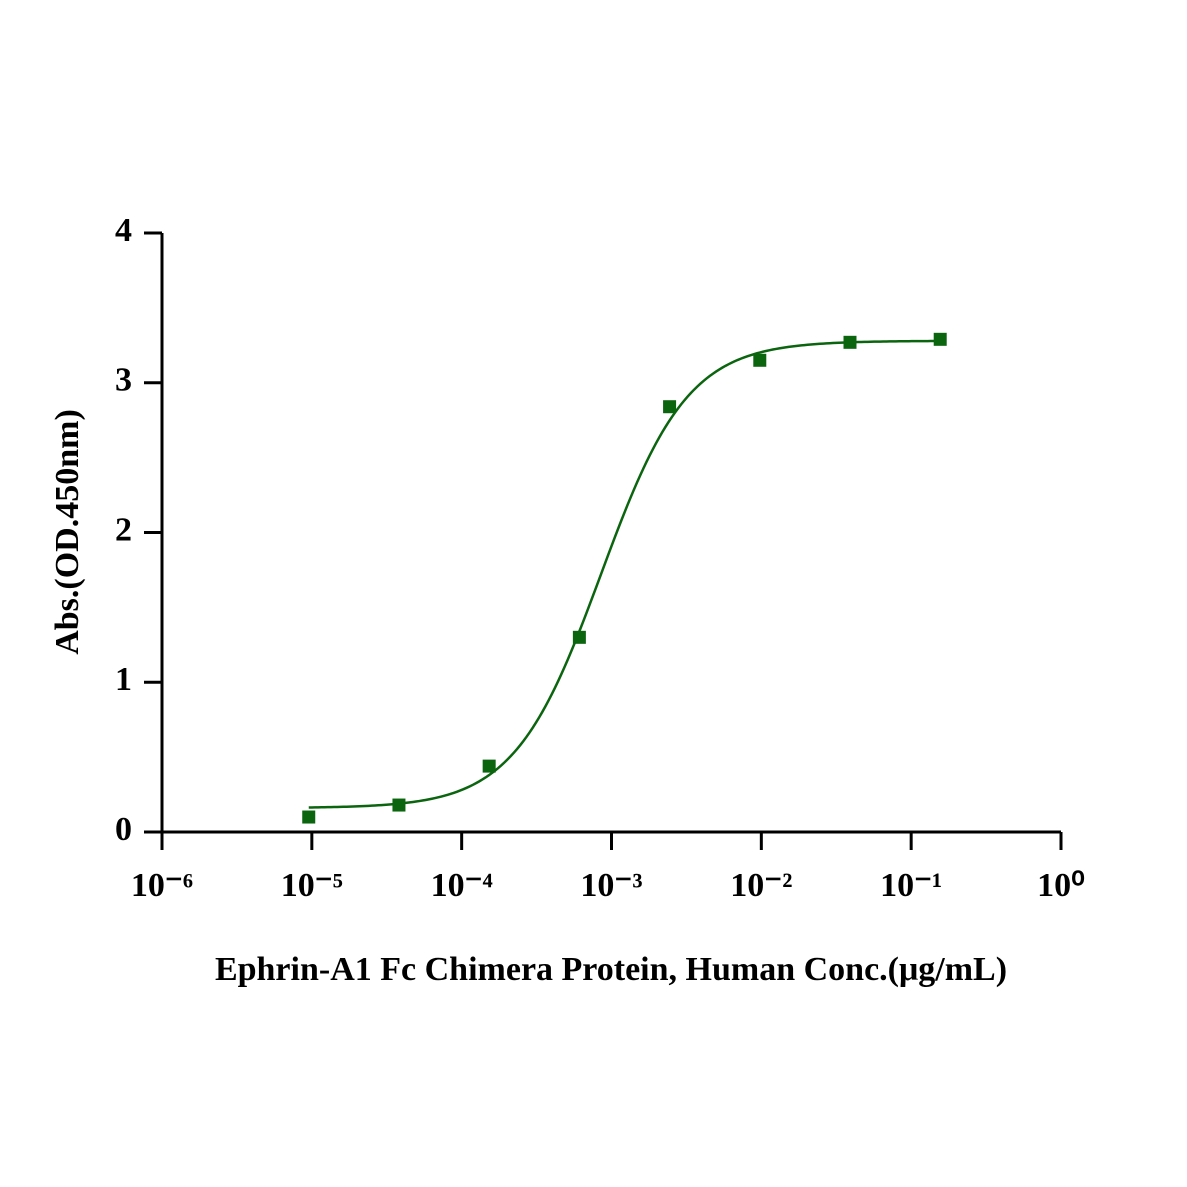 The height and width of the screenshot is (1187, 1187). I want to click on y-tick-label: 2, so click(123, 529).